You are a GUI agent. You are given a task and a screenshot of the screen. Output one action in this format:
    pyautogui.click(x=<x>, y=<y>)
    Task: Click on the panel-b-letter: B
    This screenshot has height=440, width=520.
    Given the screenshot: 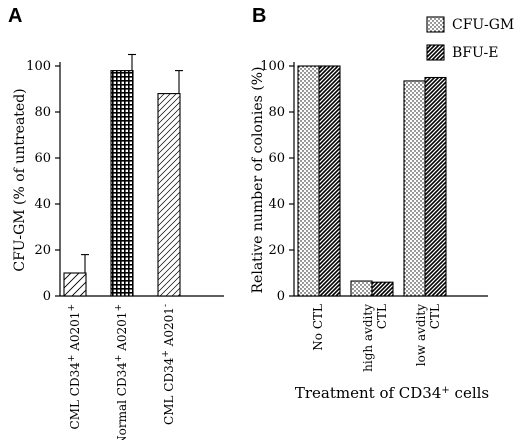 What is the action you would take?
    pyautogui.click(x=259, y=16)
    